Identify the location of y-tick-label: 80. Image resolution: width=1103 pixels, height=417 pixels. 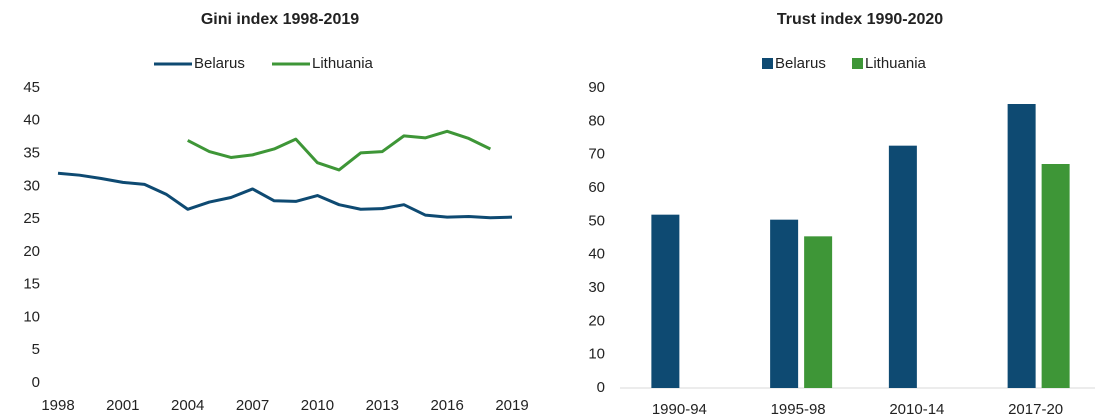
(596, 120).